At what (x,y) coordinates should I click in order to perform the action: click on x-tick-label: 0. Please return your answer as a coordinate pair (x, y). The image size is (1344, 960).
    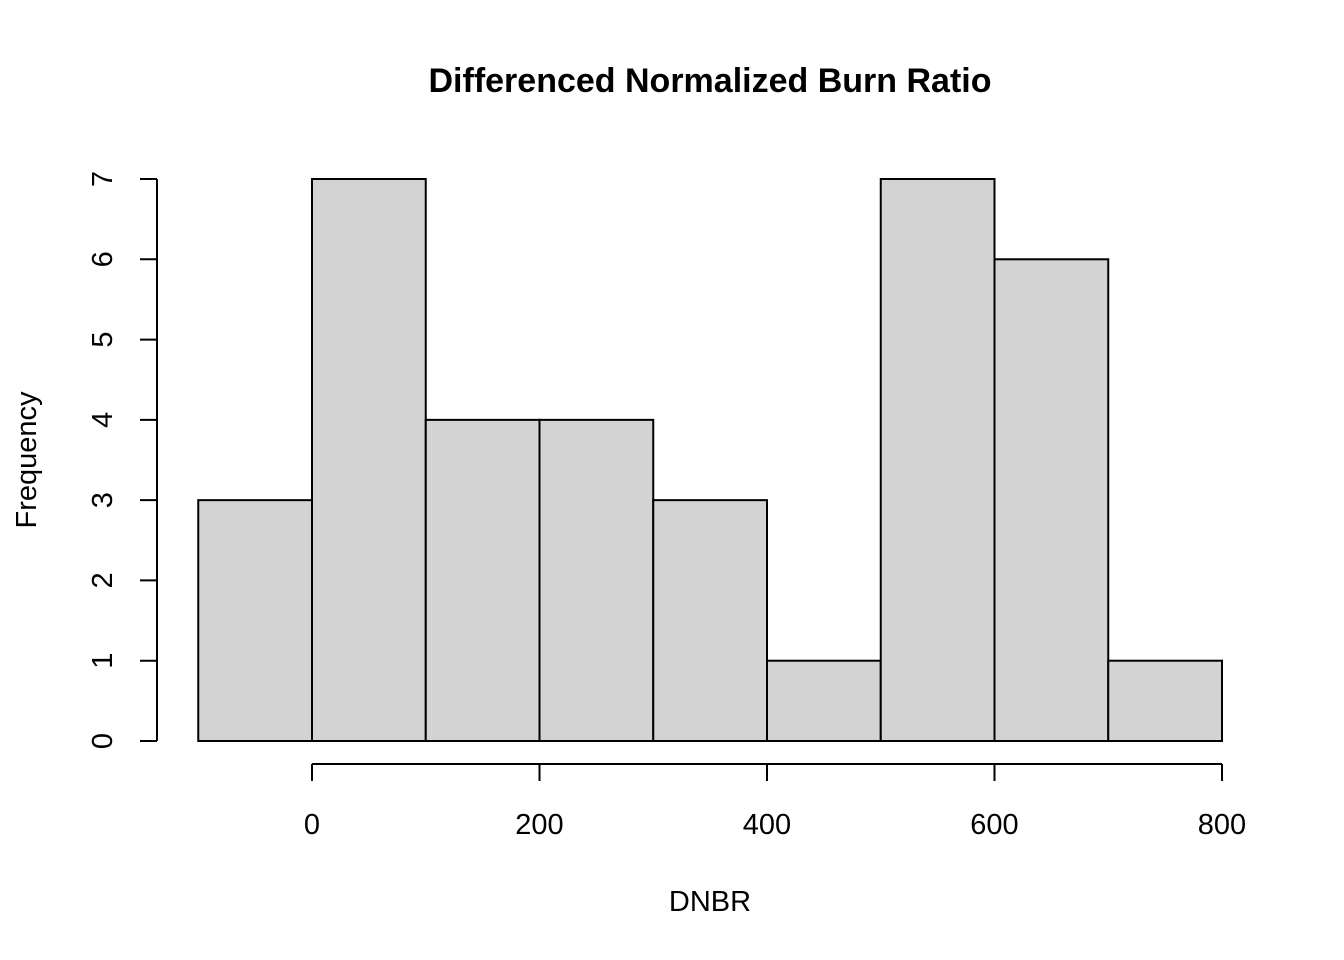
    Looking at the image, I should click on (312, 825).